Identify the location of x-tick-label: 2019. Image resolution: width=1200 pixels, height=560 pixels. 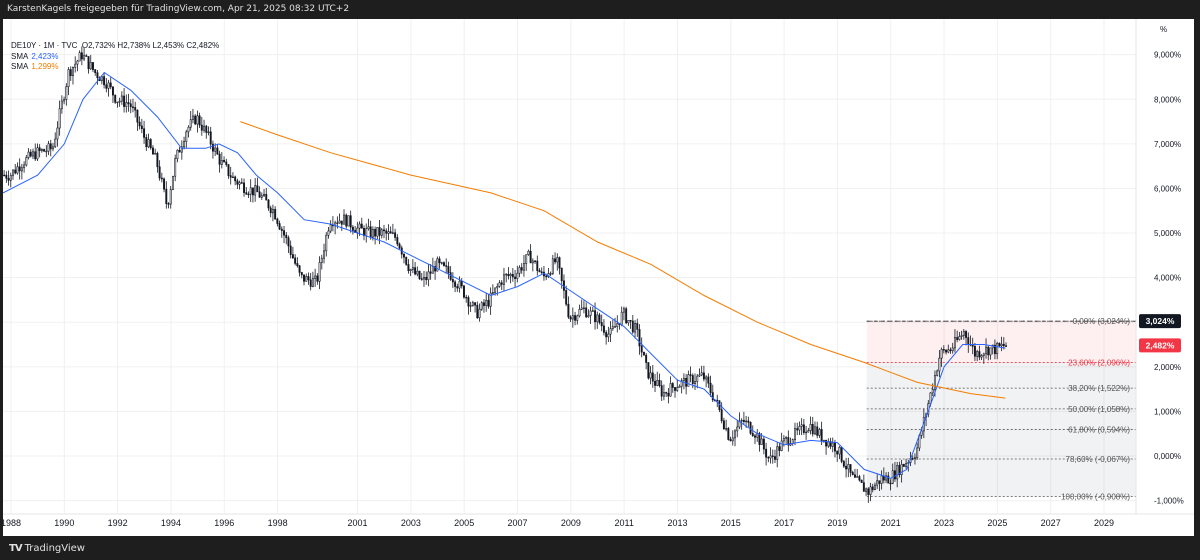
(837, 523).